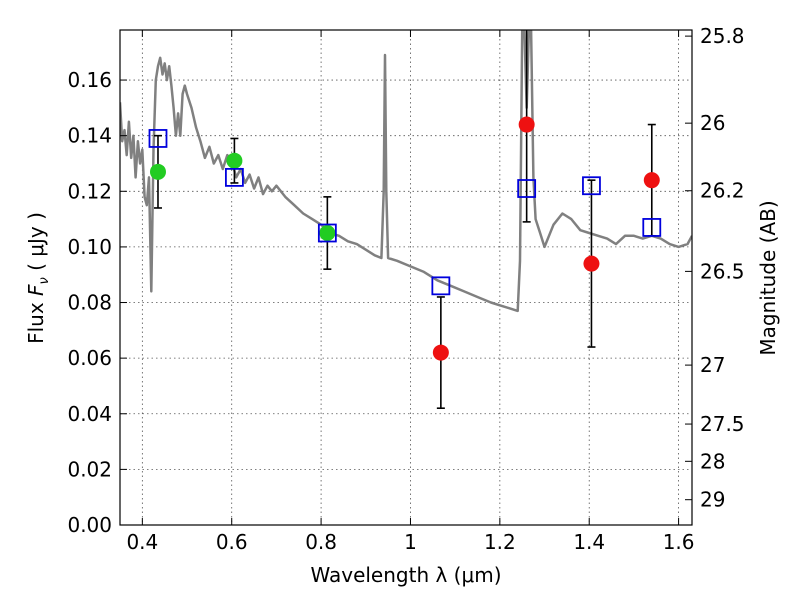 The height and width of the screenshot is (600, 800). Describe the element at coordinates (38, 278) in the screenshot. I see `y-axis-label: Flux Fν ( μJy )` at that location.